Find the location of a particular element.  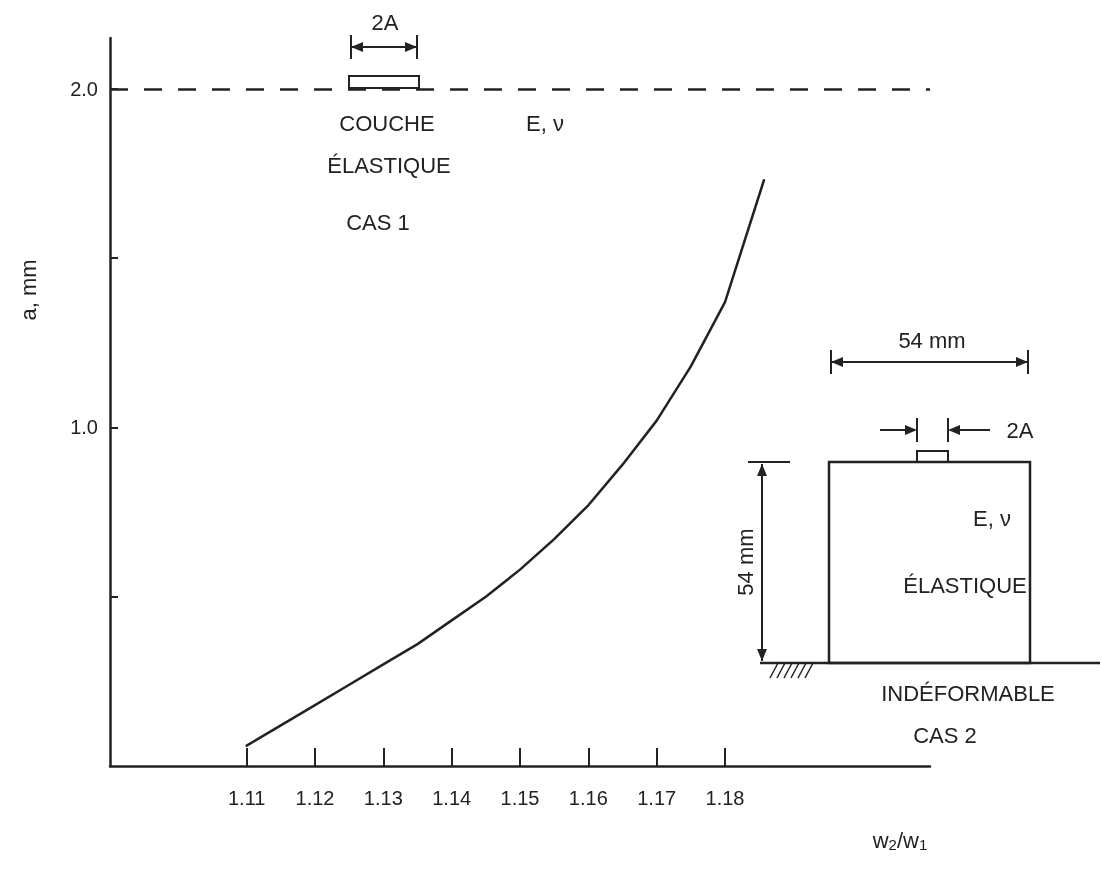

x-tick-label: 1.18 is located at coordinates (725, 798).